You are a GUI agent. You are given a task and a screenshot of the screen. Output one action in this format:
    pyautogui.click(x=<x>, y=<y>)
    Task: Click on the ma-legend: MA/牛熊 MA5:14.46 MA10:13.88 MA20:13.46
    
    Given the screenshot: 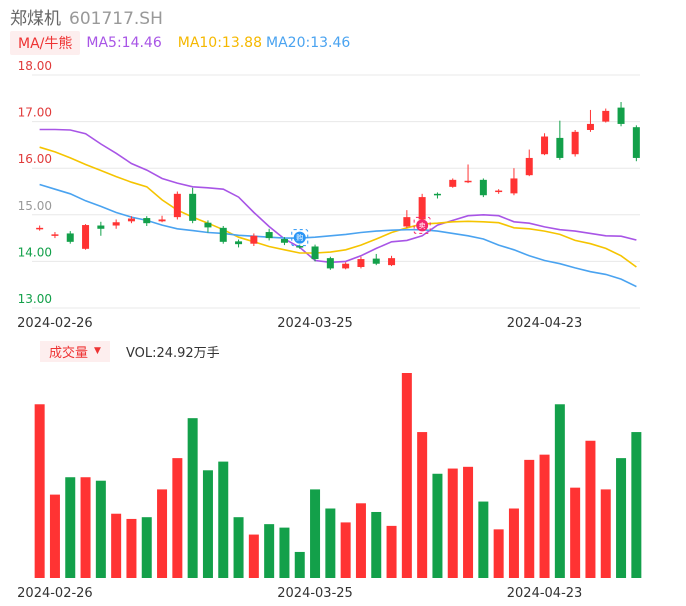 What is the action you would take?
    pyautogui.click(x=180, y=43)
    